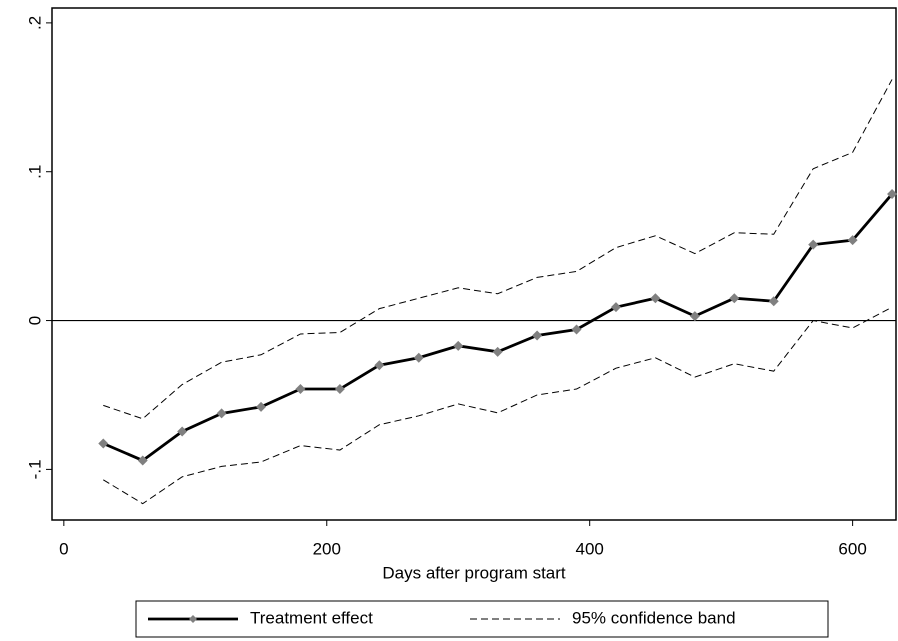 This screenshot has height=641, width=898. What do you see at coordinates (852, 548) in the screenshot?
I see `x-tick-label: 600` at bounding box center [852, 548].